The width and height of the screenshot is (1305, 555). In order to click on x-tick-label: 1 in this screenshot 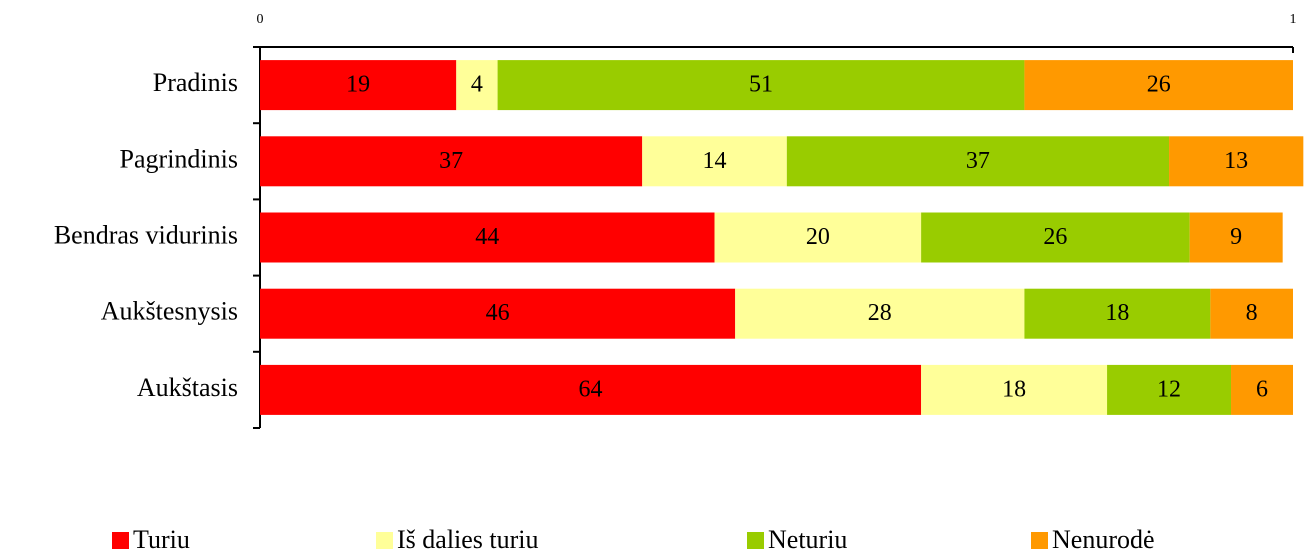, I will do `click(1293, 19)`.